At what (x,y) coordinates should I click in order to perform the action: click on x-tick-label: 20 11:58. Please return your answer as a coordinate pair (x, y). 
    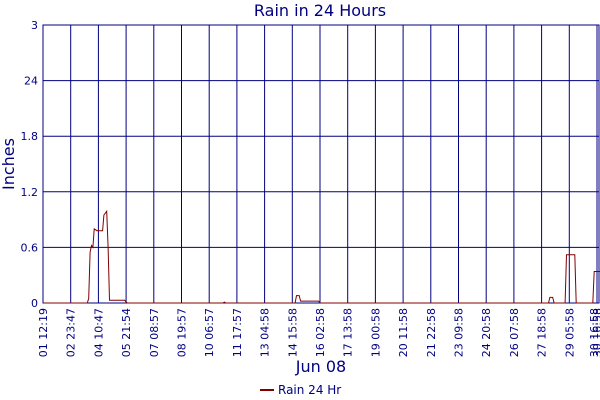
    Looking at the image, I should click on (403, 332).